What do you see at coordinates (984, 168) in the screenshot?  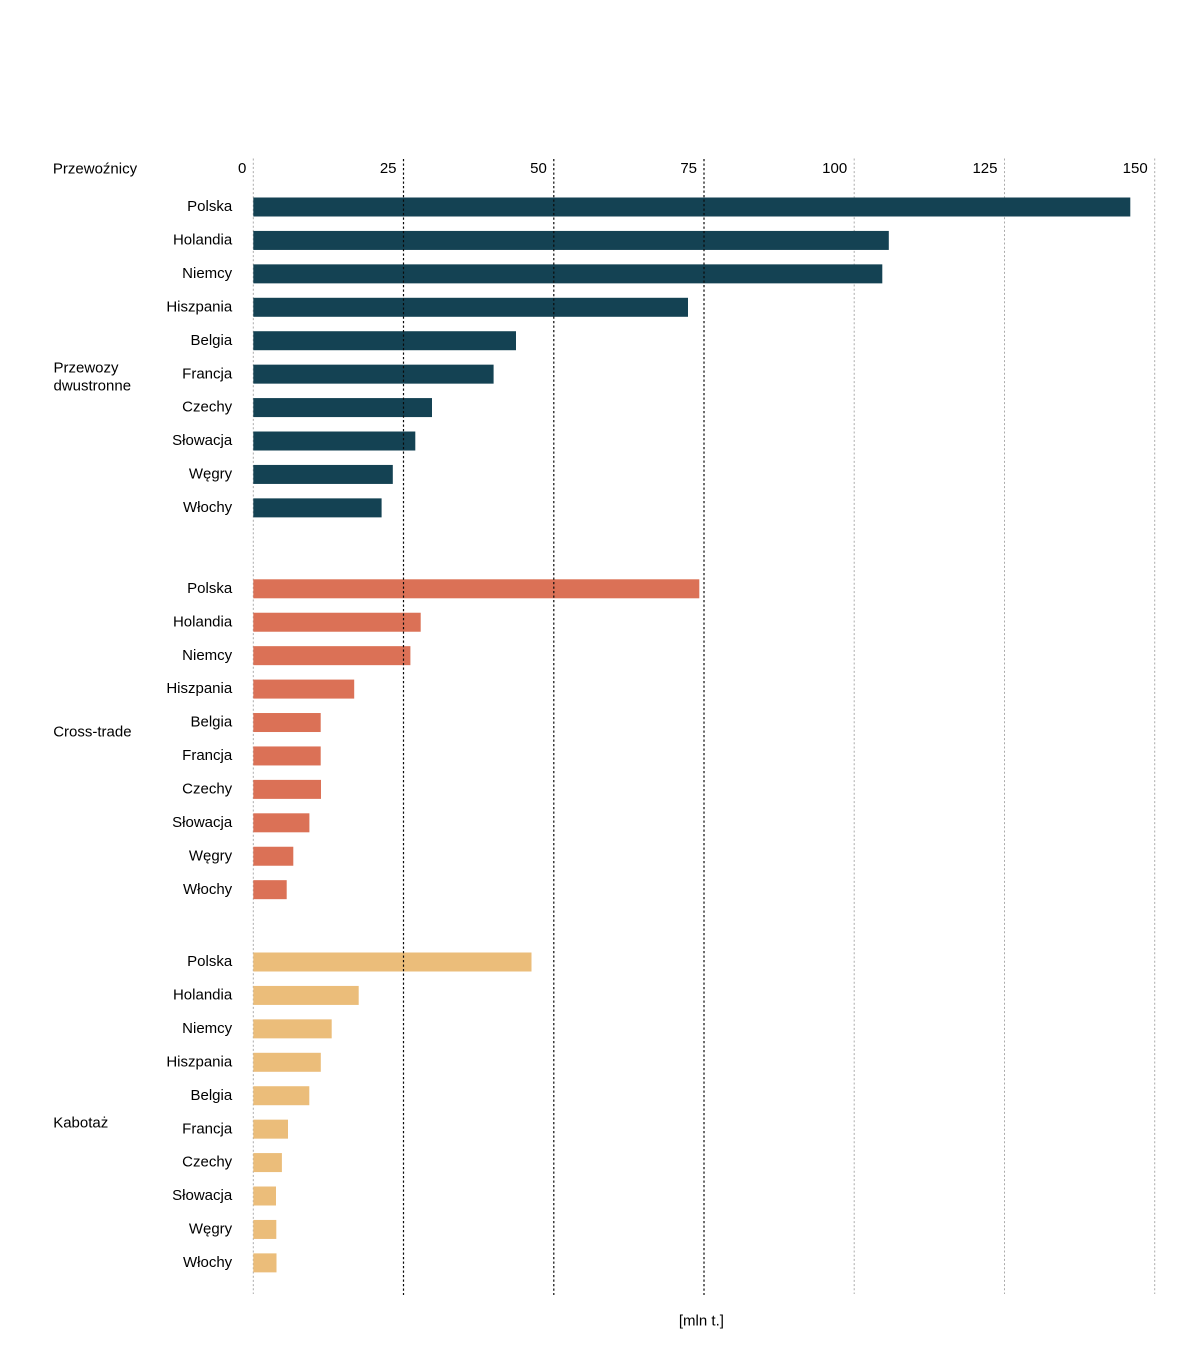 I see `svg-text: 125` at bounding box center [984, 168].